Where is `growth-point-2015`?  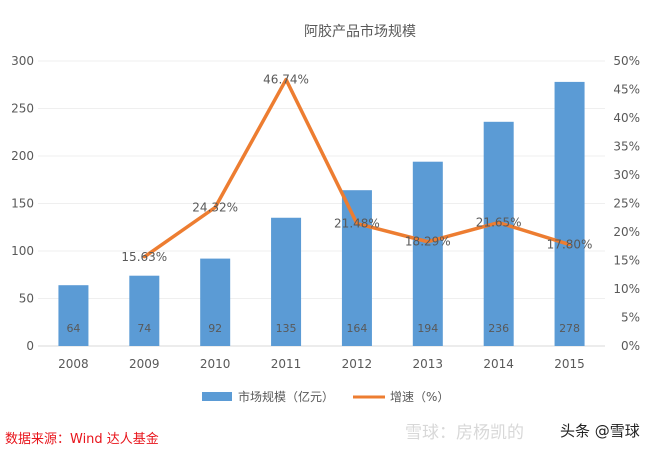
growth-point-2015 is located at coordinates (570, 245).